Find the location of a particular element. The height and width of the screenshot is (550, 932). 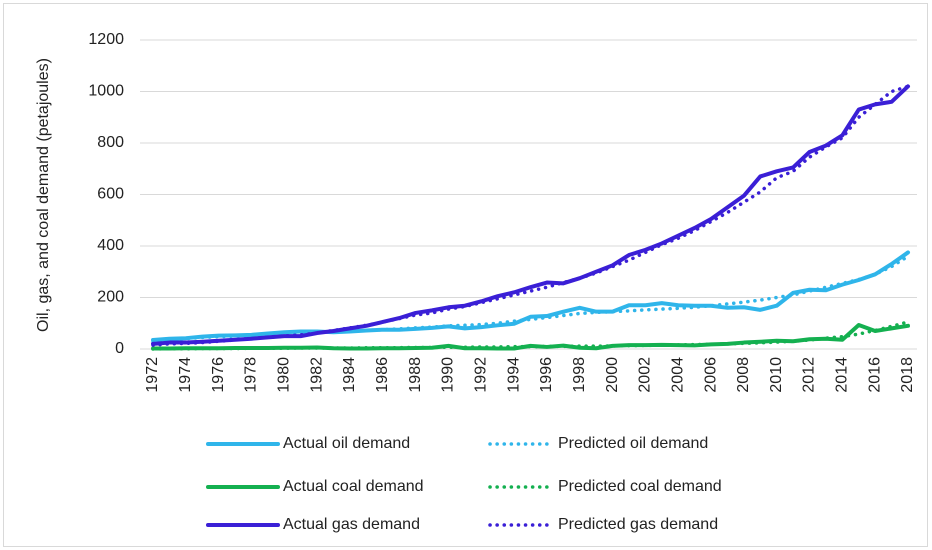

x-tick-label: 2004 is located at coordinates (677, 375).